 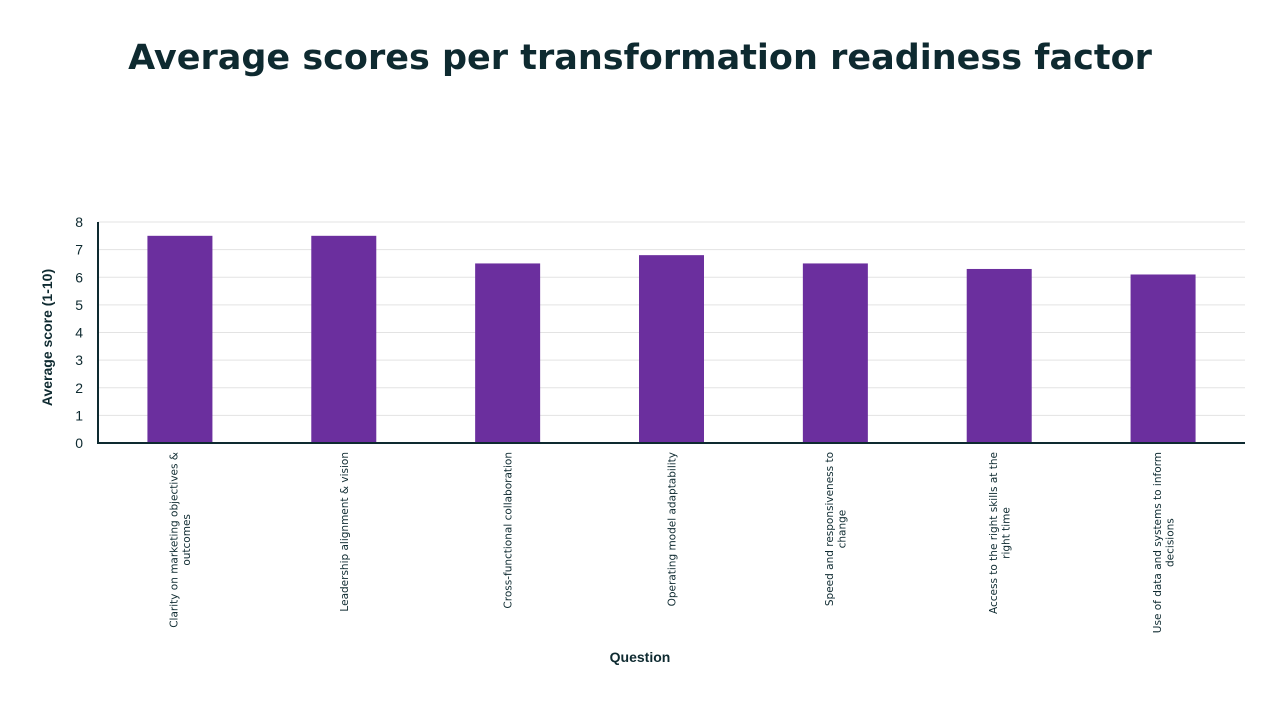 I want to click on x-category-label-line: Use of data and systems to inform, so click(x=1158, y=542).